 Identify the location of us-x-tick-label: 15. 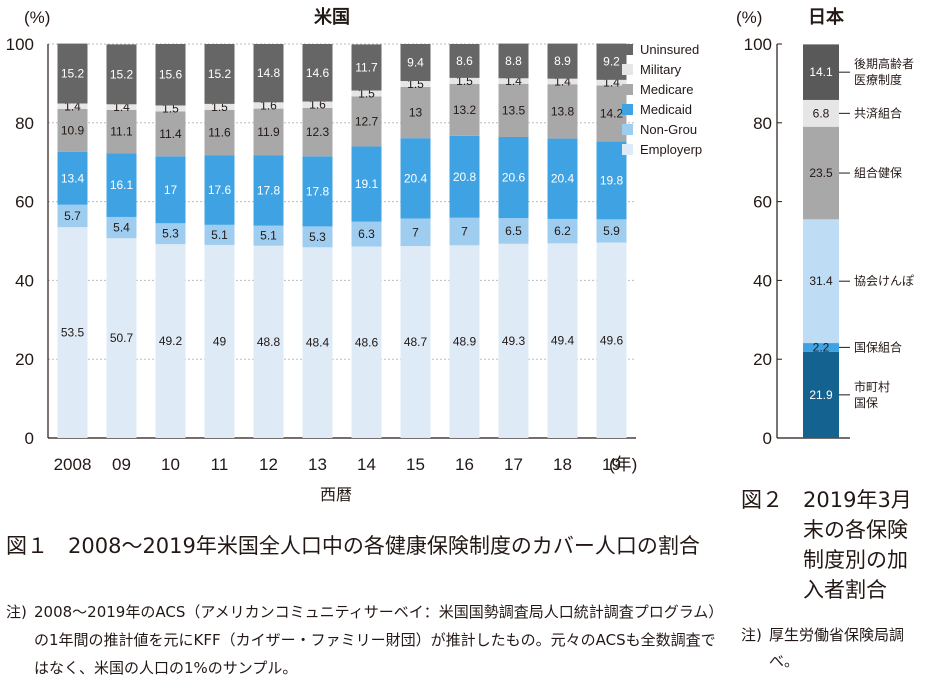
(415, 464).